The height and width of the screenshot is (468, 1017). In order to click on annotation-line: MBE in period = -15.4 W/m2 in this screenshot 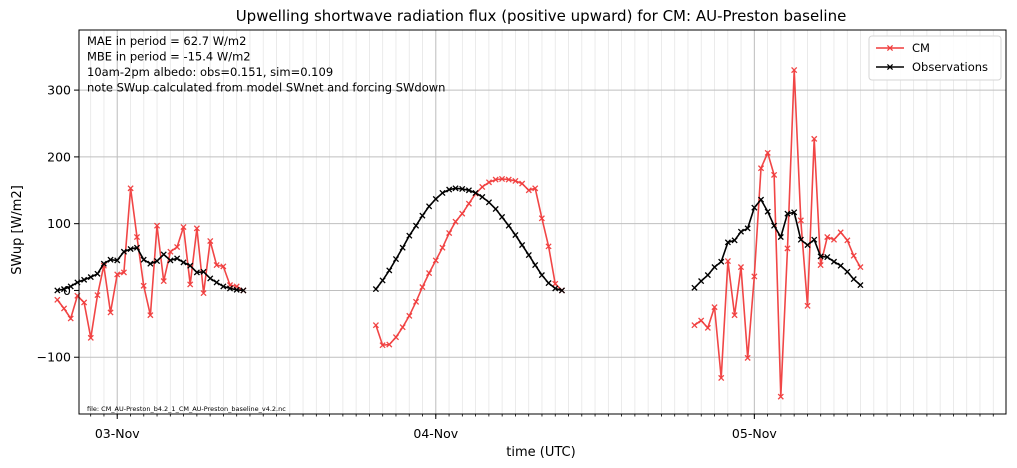, I will do `click(169, 57)`.